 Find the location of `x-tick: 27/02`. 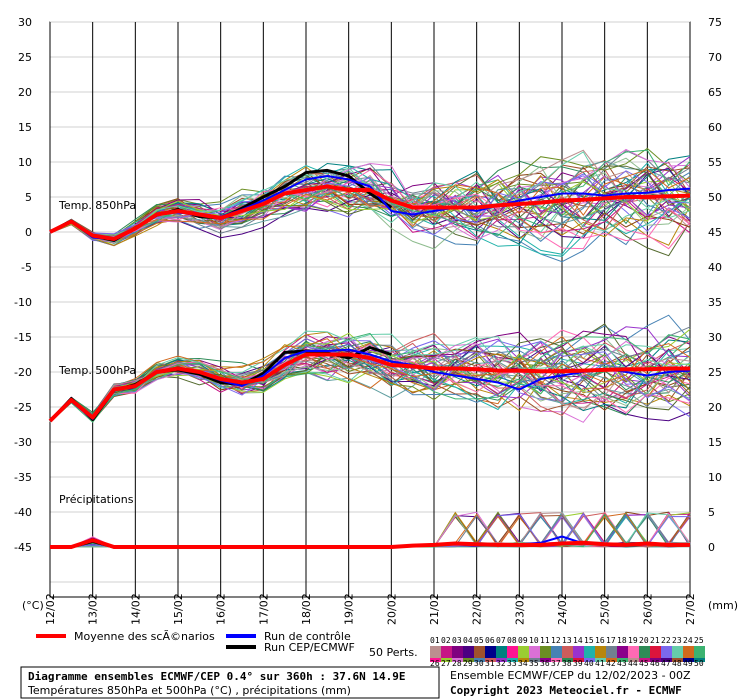

x-tick: 27/02 is located at coordinates (690, 609).